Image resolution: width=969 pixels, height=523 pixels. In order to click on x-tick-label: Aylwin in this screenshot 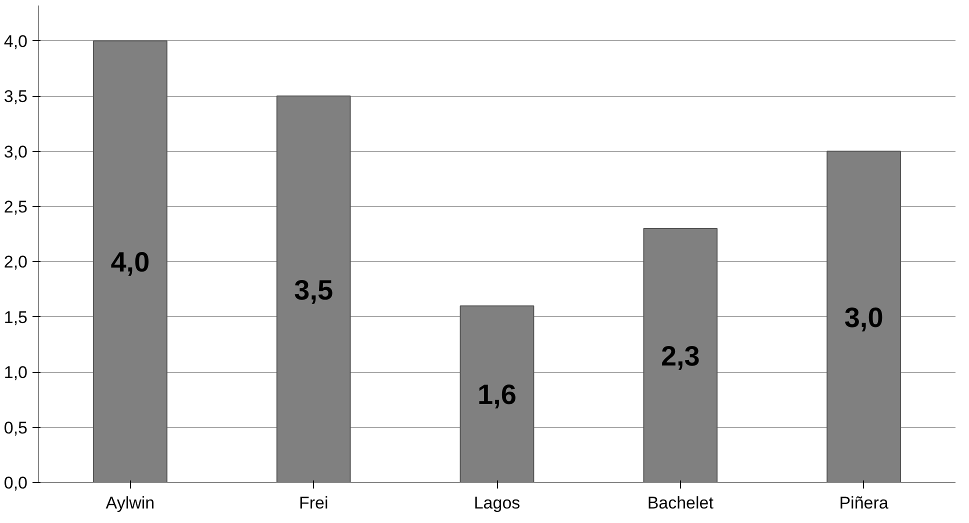, I will do `click(130, 503)`.